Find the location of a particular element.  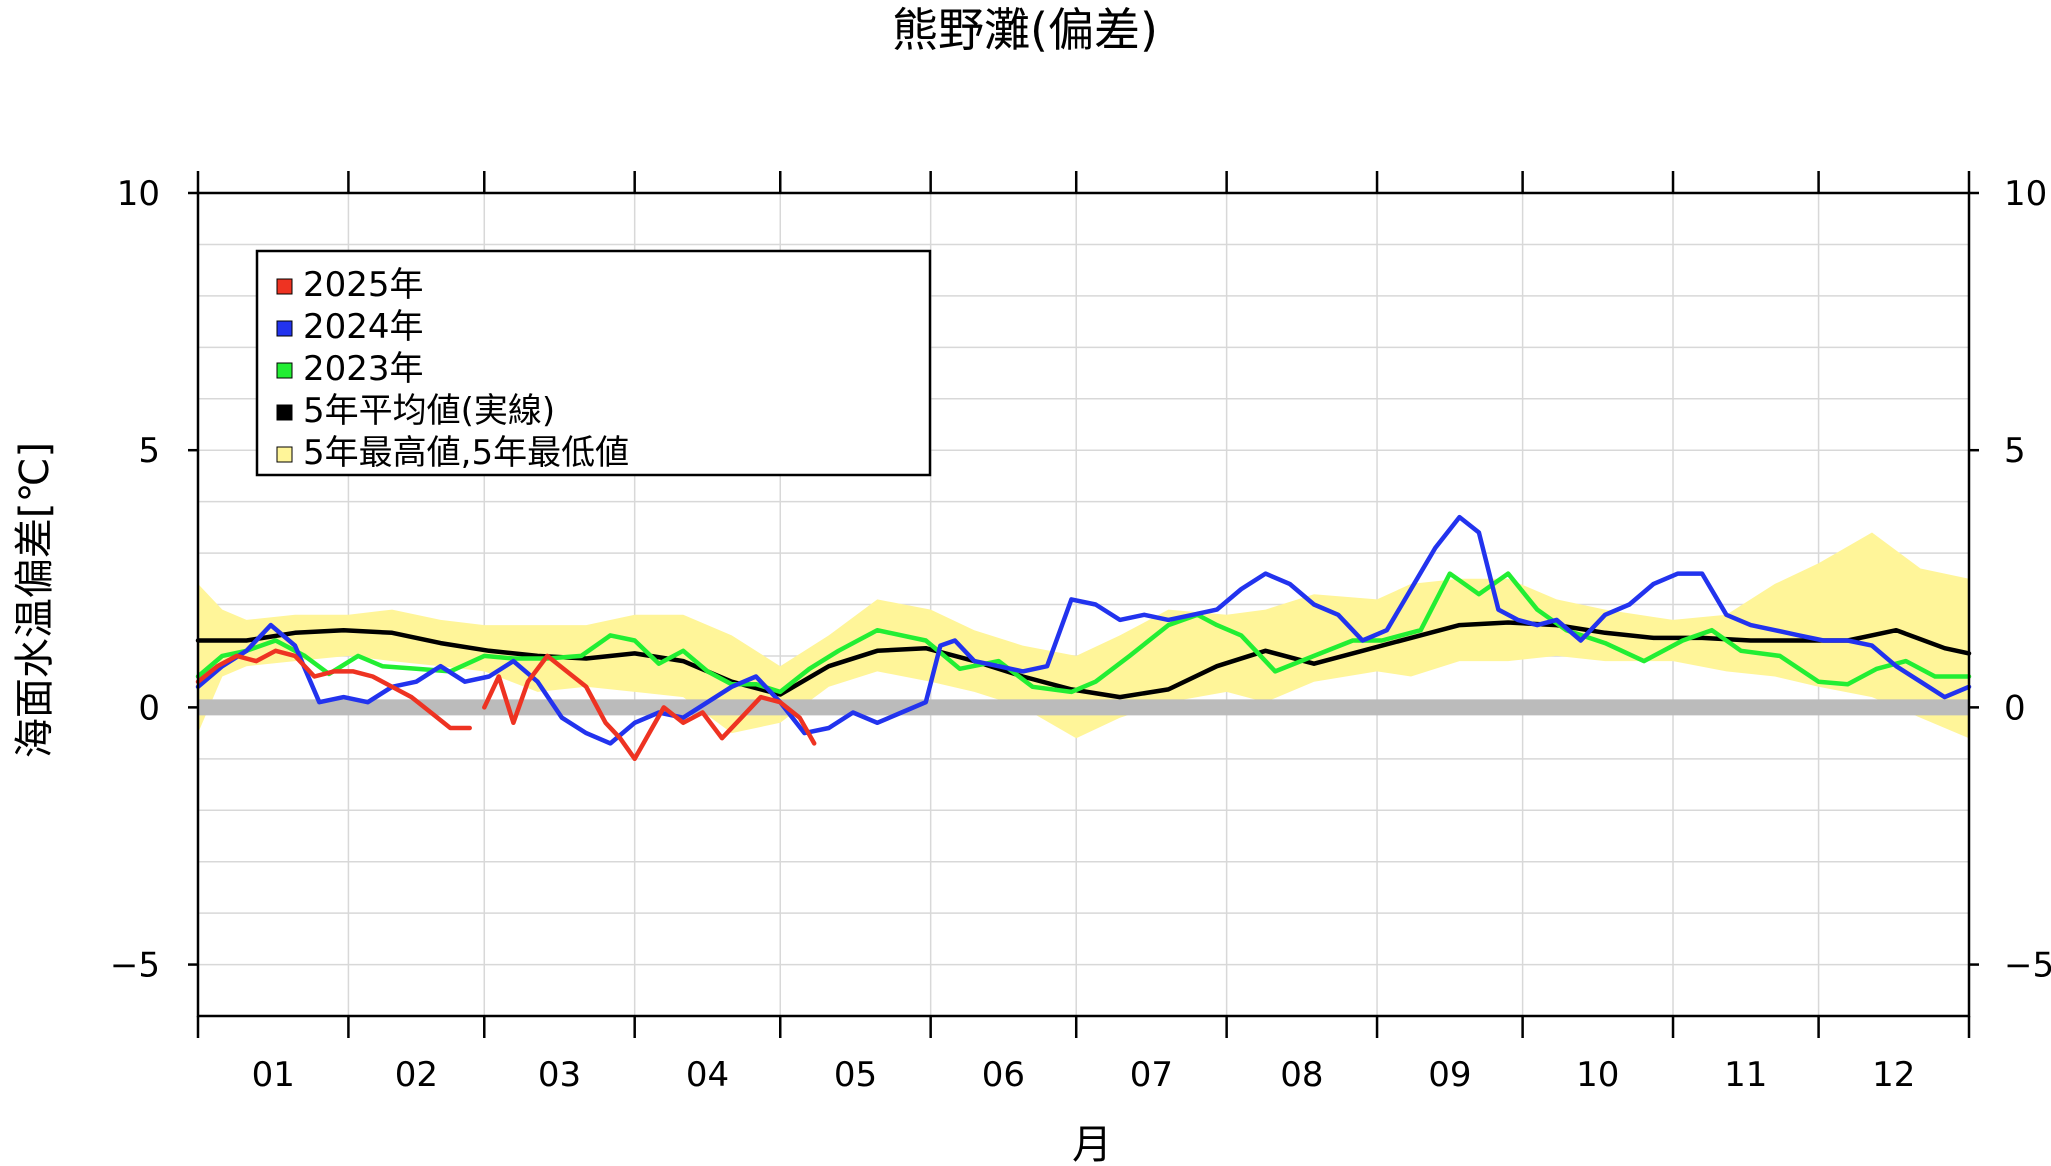

chart-title: 熊野灘(偏差) is located at coordinates (1025, 30).